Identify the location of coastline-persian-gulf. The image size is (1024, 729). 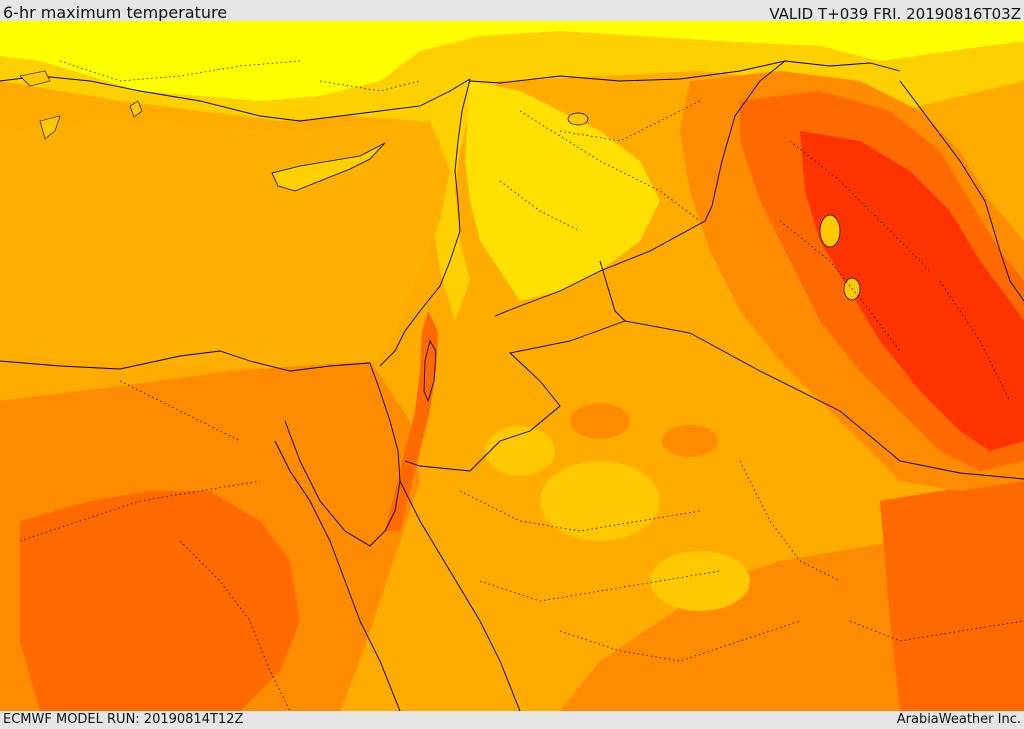
(961, 191).